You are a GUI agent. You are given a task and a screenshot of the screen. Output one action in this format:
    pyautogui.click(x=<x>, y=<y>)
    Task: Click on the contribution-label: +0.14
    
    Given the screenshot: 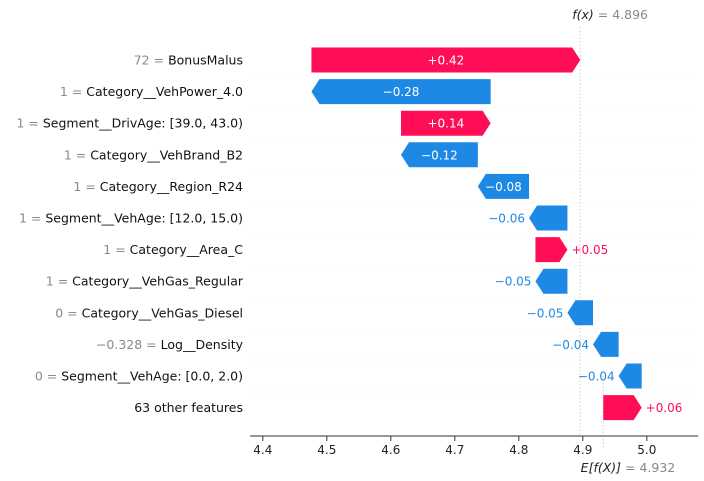 What is the action you would take?
    pyautogui.click(x=445, y=124)
    